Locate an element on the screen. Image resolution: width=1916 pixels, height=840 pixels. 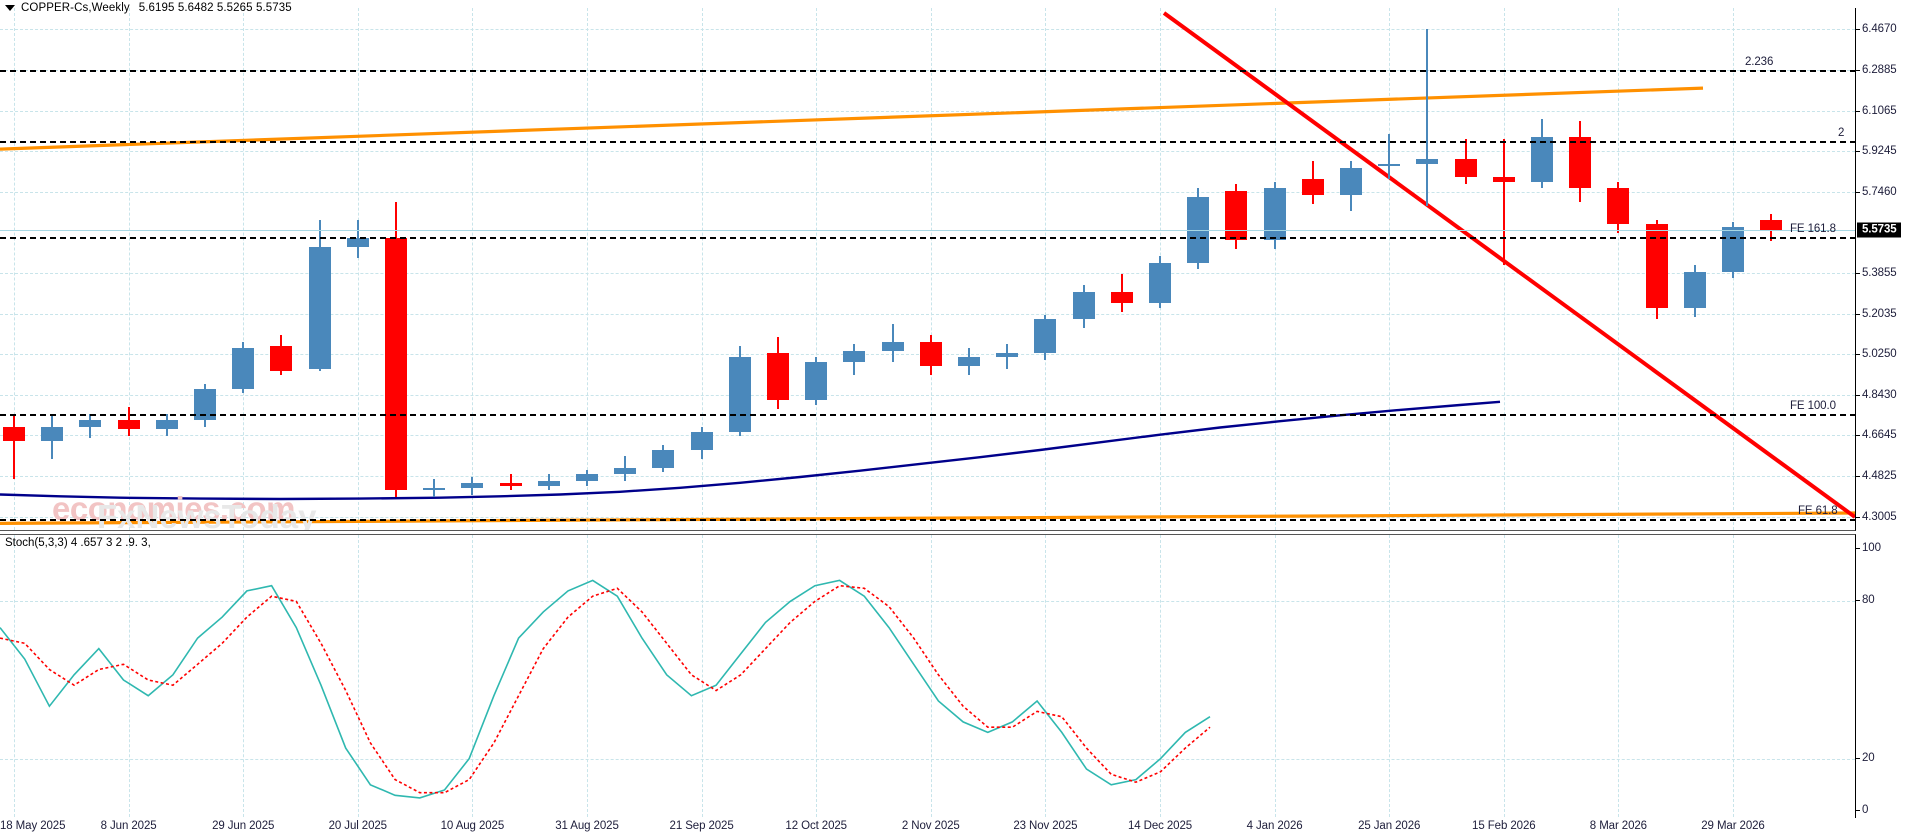
price-axis-label: 4.6645 is located at coordinates (1879, 435).